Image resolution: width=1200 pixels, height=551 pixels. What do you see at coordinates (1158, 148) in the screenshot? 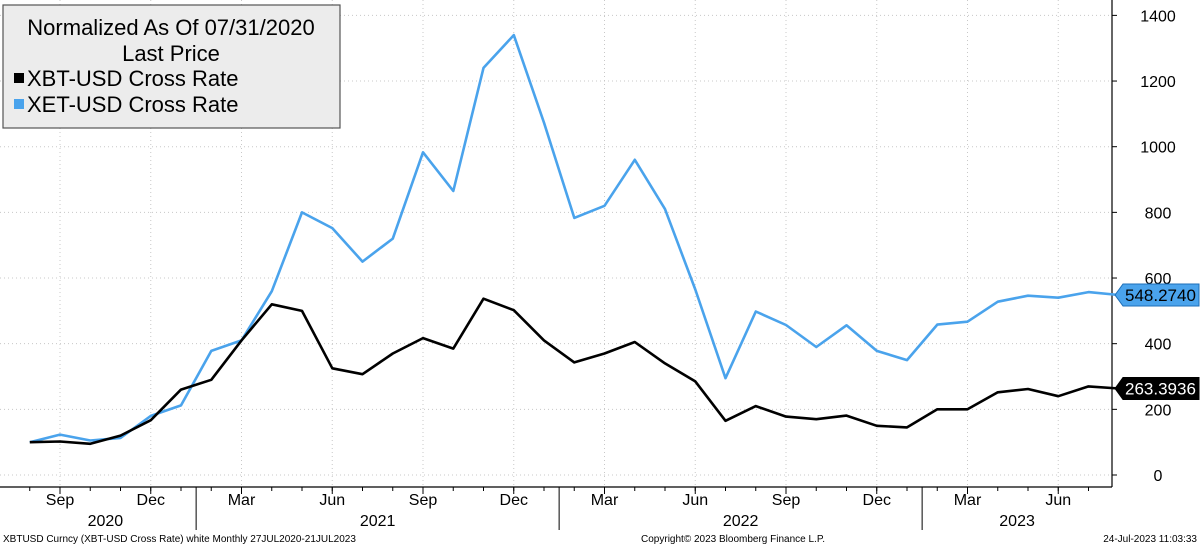
I see `y-tick-label: 1000` at bounding box center [1158, 148].